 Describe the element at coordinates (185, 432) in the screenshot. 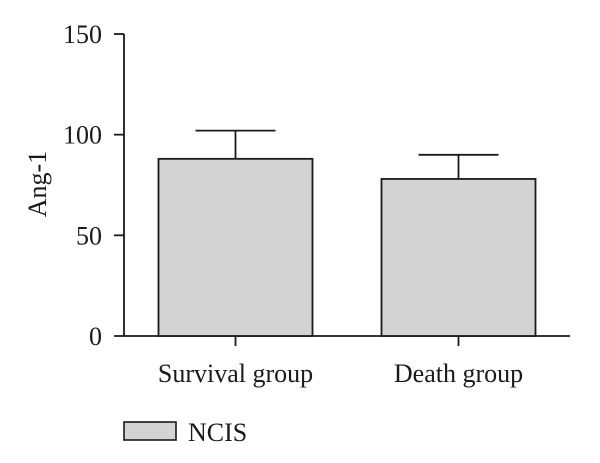

I see `legend: NCIS` at that location.